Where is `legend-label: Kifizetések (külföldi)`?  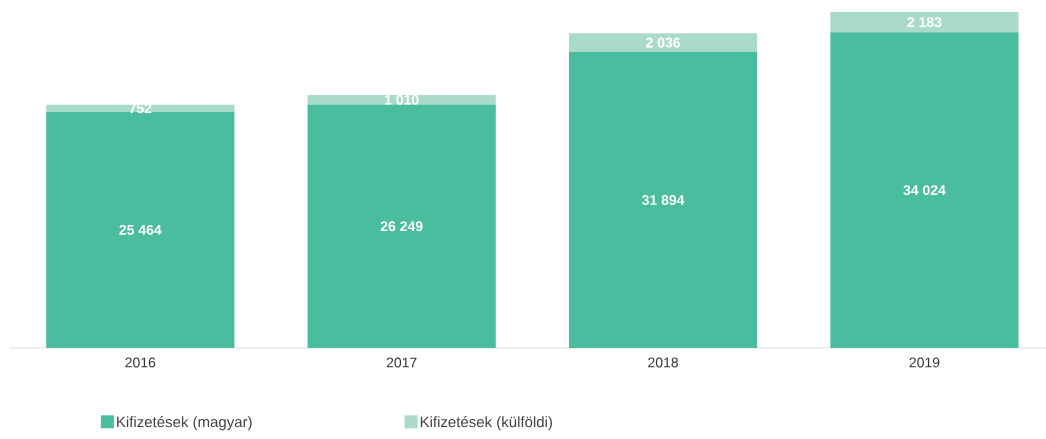 legend-label: Kifizetések (külföldi) is located at coordinates (486, 423).